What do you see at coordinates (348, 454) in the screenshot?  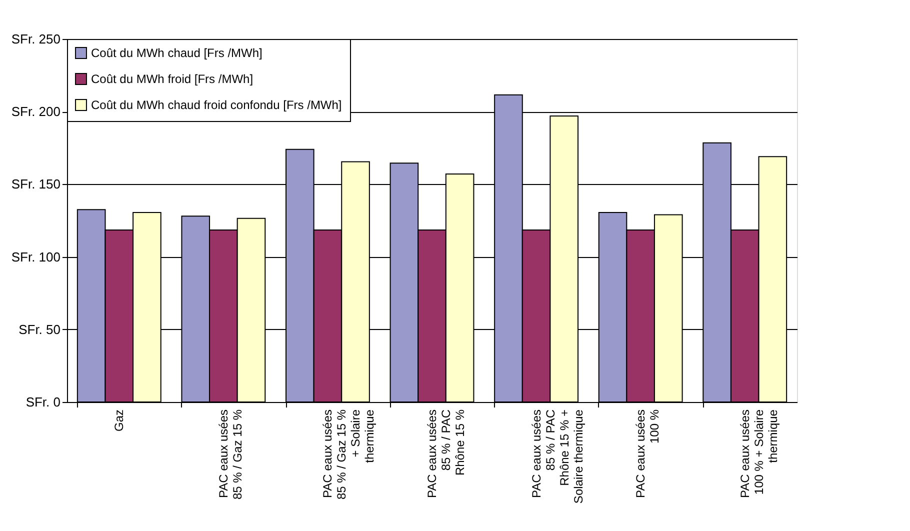 I see `x-tick-label: PAC eaux usées 85 % / Gaz 15 % + Solaire thermique` at bounding box center [348, 454].